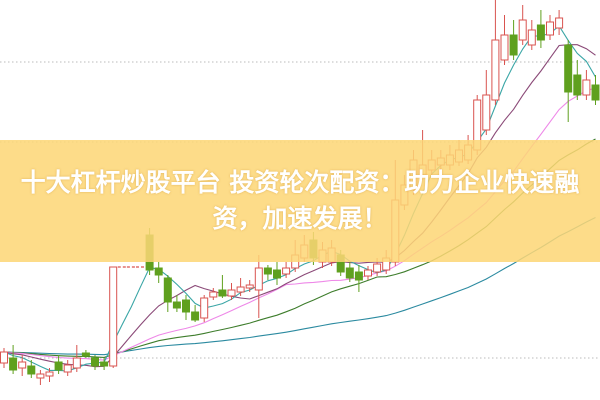 Image resolution: width=600 pixels, height=400 pixels. Describe the element at coordinates (300, 218) in the screenshot. I see `headline-line-2: 资，加速发展！` at that location.